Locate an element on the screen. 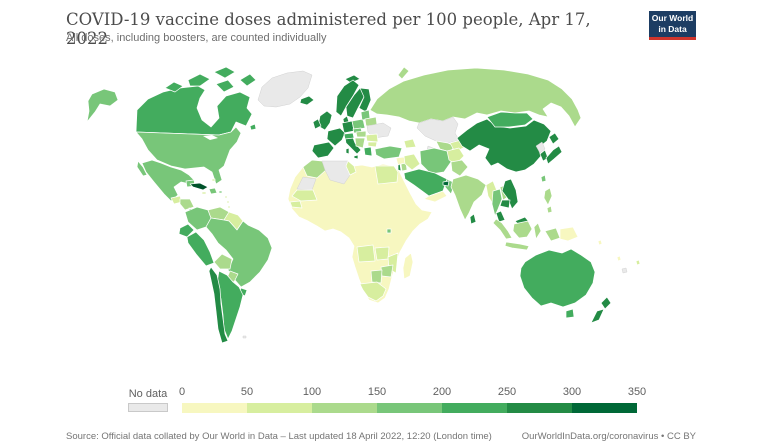 The width and height of the screenshot is (760, 446). country-fiji is located at coordinates (638, 262).